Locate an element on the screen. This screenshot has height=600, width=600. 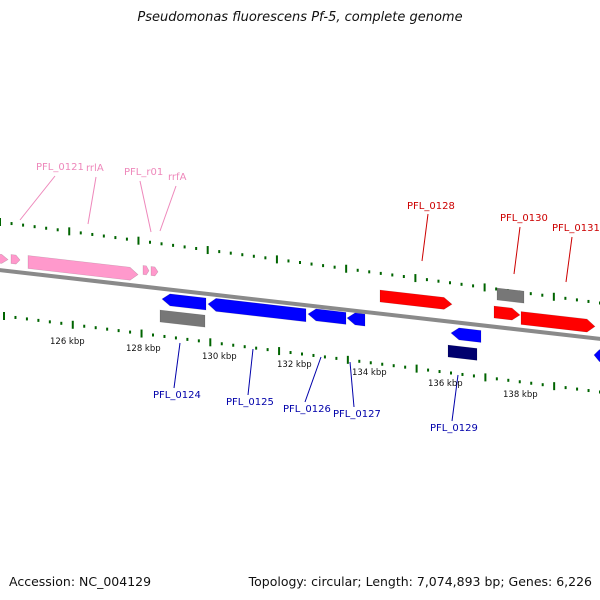
gene-label: PFL_0128 is located at coordinates (431, 206).